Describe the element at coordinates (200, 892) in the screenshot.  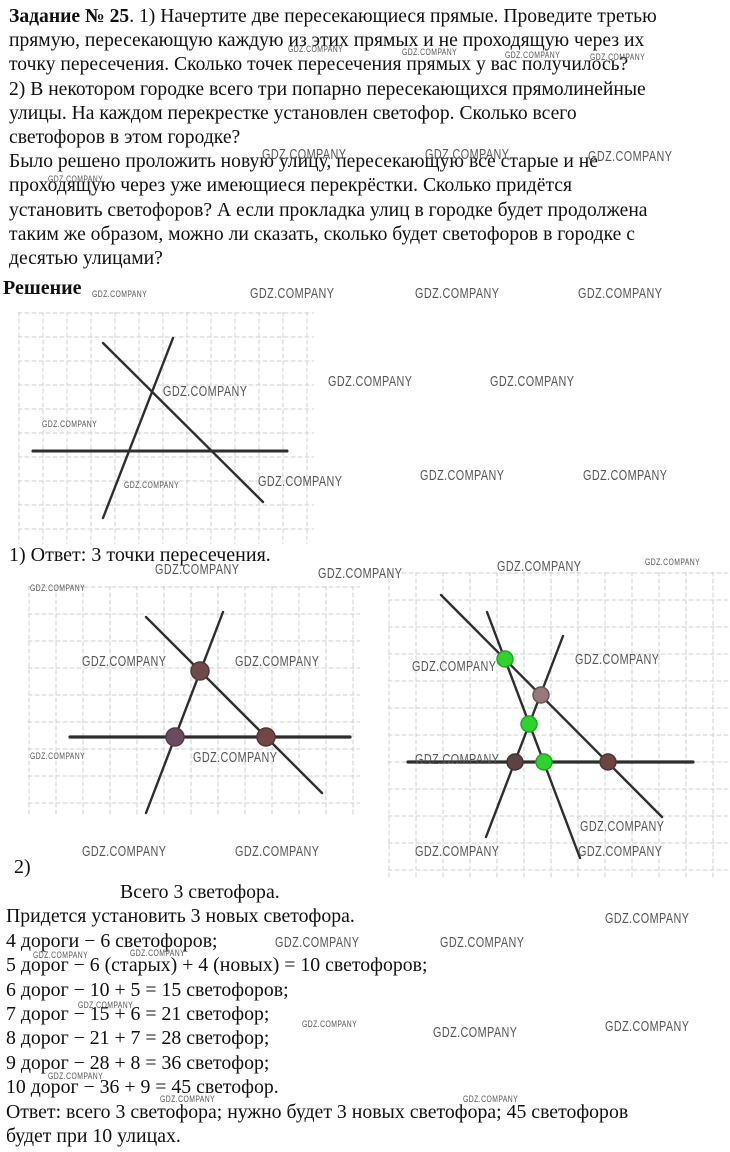
I see `solution-line: Всего 3 светофора.` at that location.